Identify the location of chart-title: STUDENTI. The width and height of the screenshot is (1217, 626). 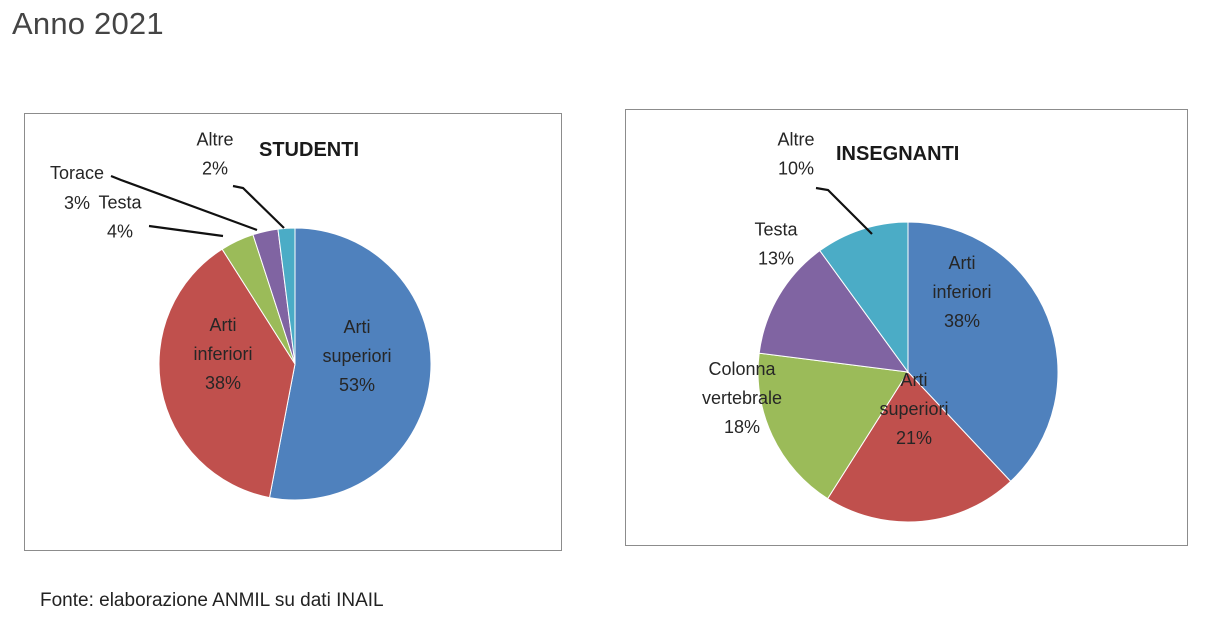
(309, 150).